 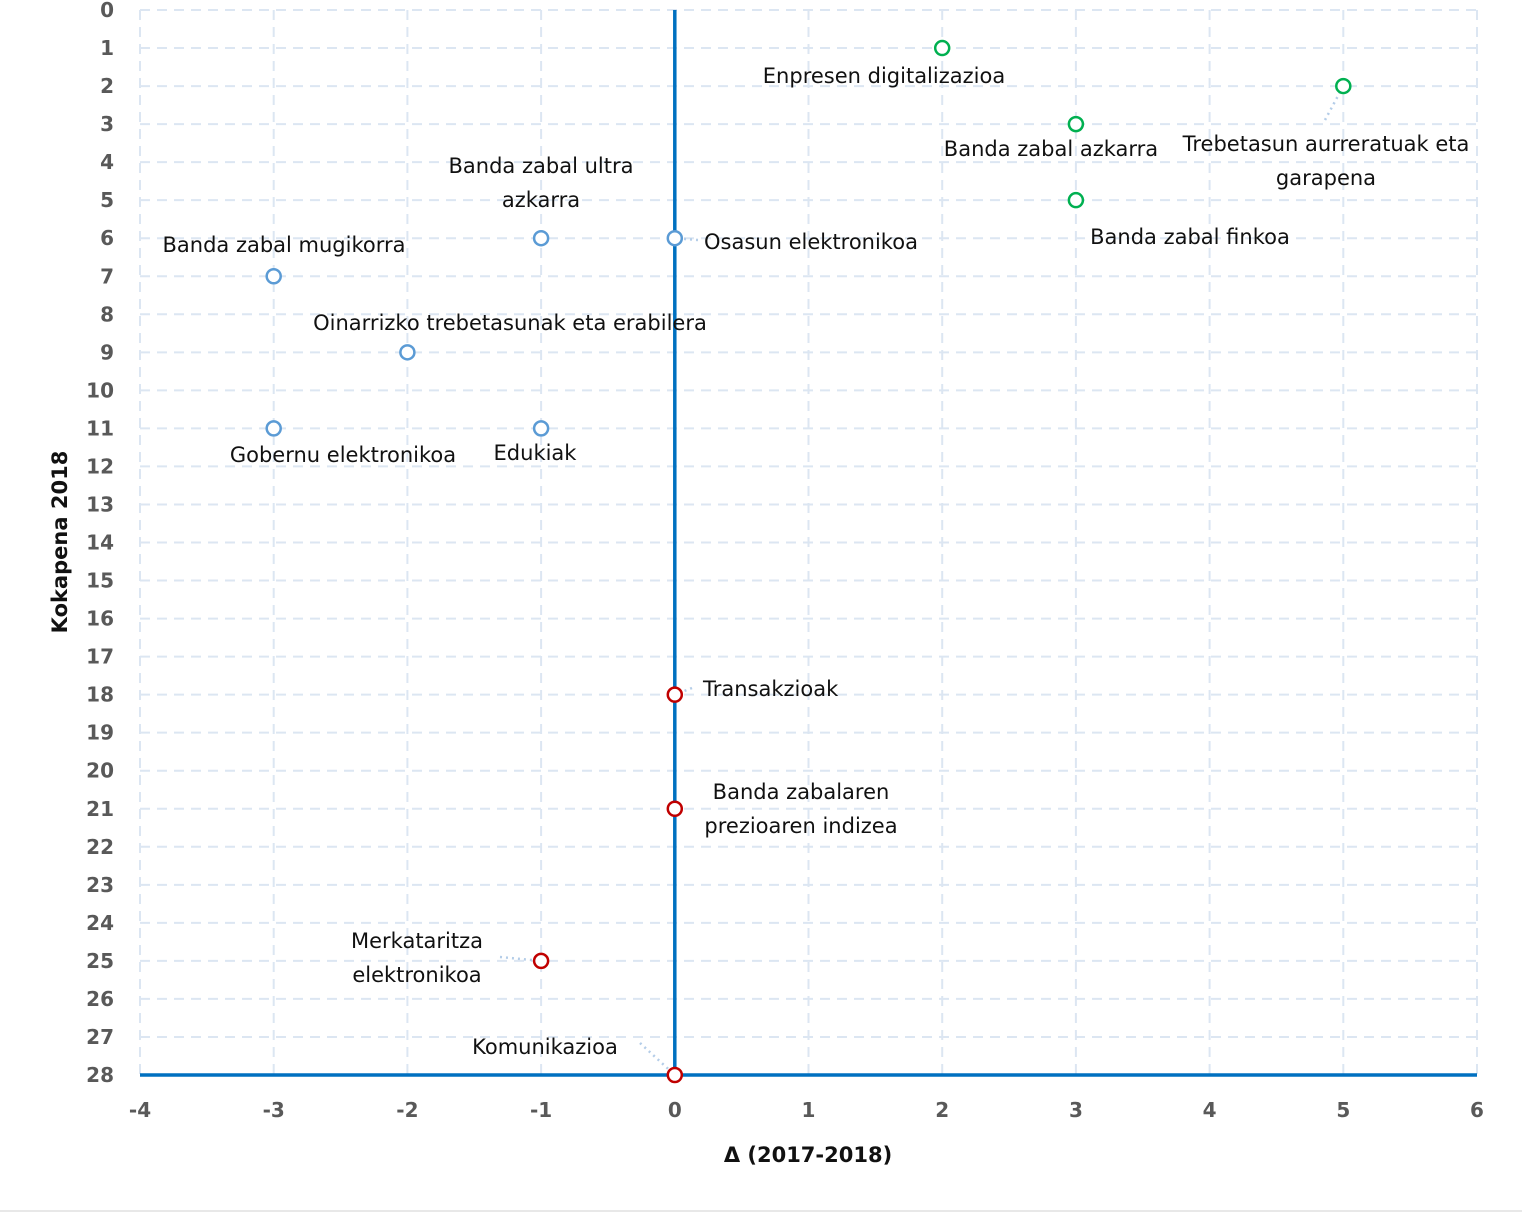 What do you see at coordinates (541, 1110) in the screenshot?
I see `x-tick-label: -1` at bounding box center [541, 1110].